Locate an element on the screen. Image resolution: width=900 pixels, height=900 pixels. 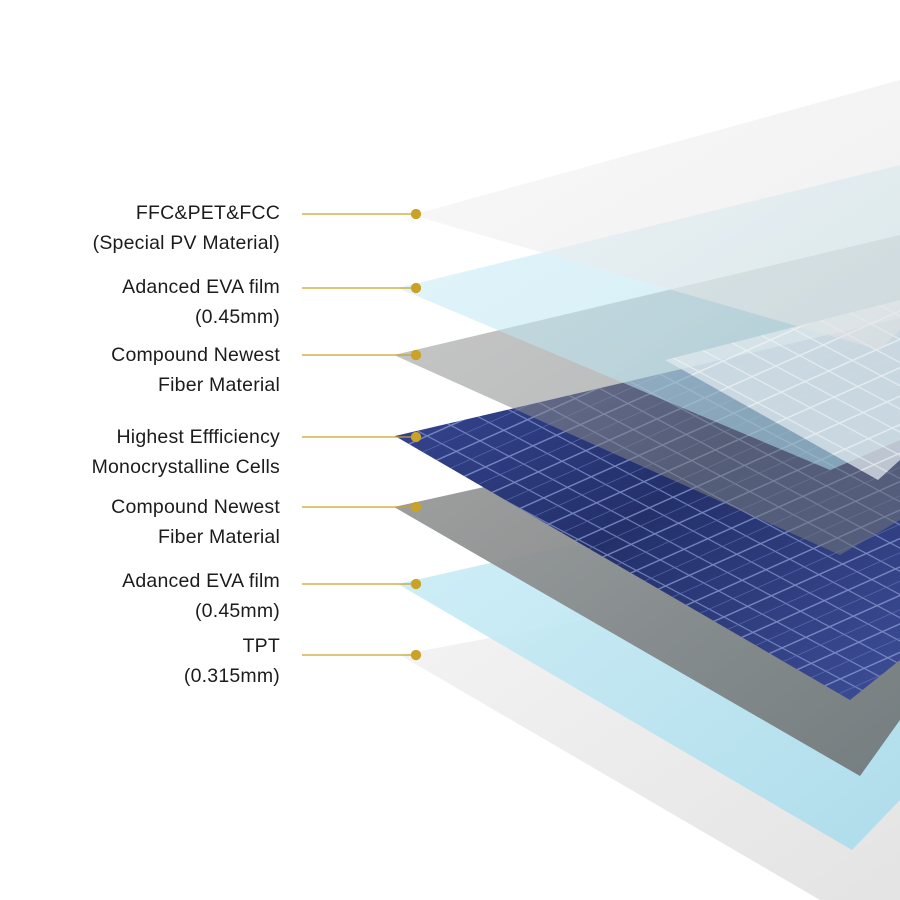
layer-label-eva-film-top: Adanced EVA film (0.45mm) is located at coordinates (201, 302).